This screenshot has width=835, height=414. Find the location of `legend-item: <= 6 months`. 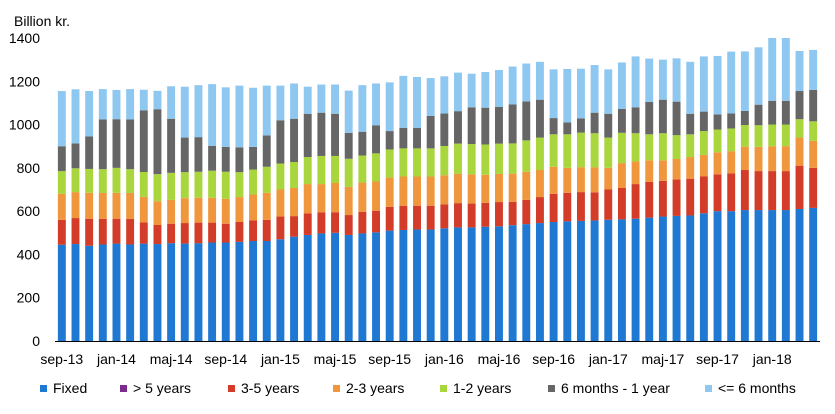

legend-item: <= 6 months is located at coordinates (750, 388).